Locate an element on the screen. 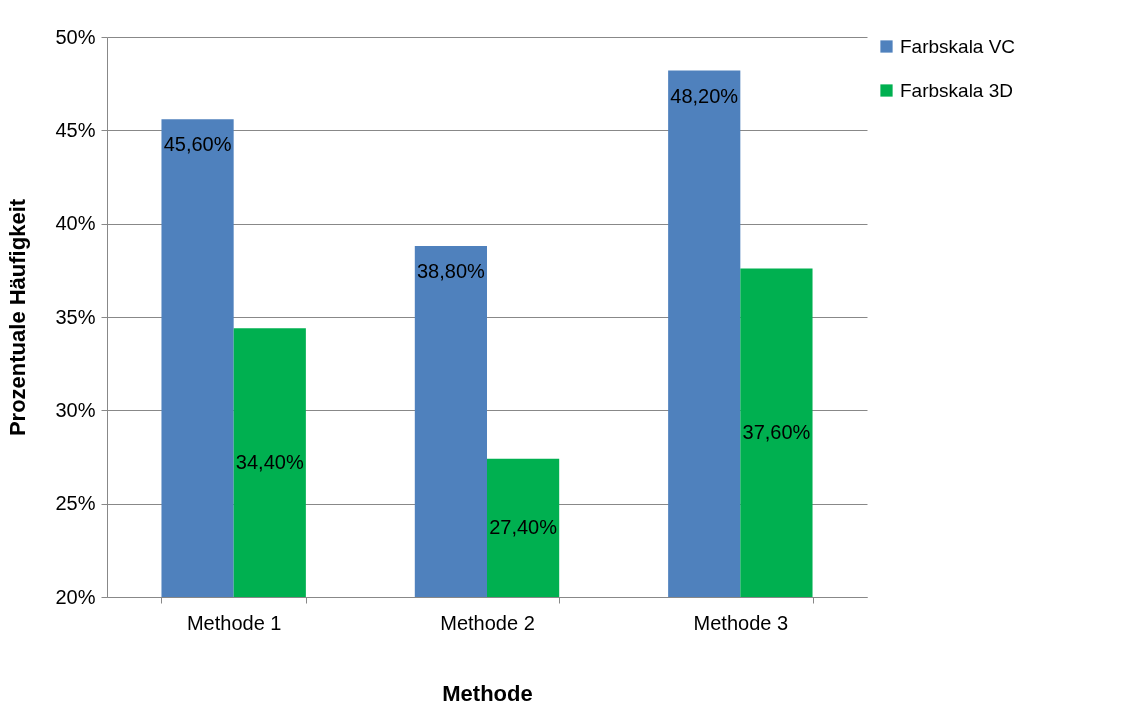  y-tick-label: 45% is located at coordinates (75, 129).